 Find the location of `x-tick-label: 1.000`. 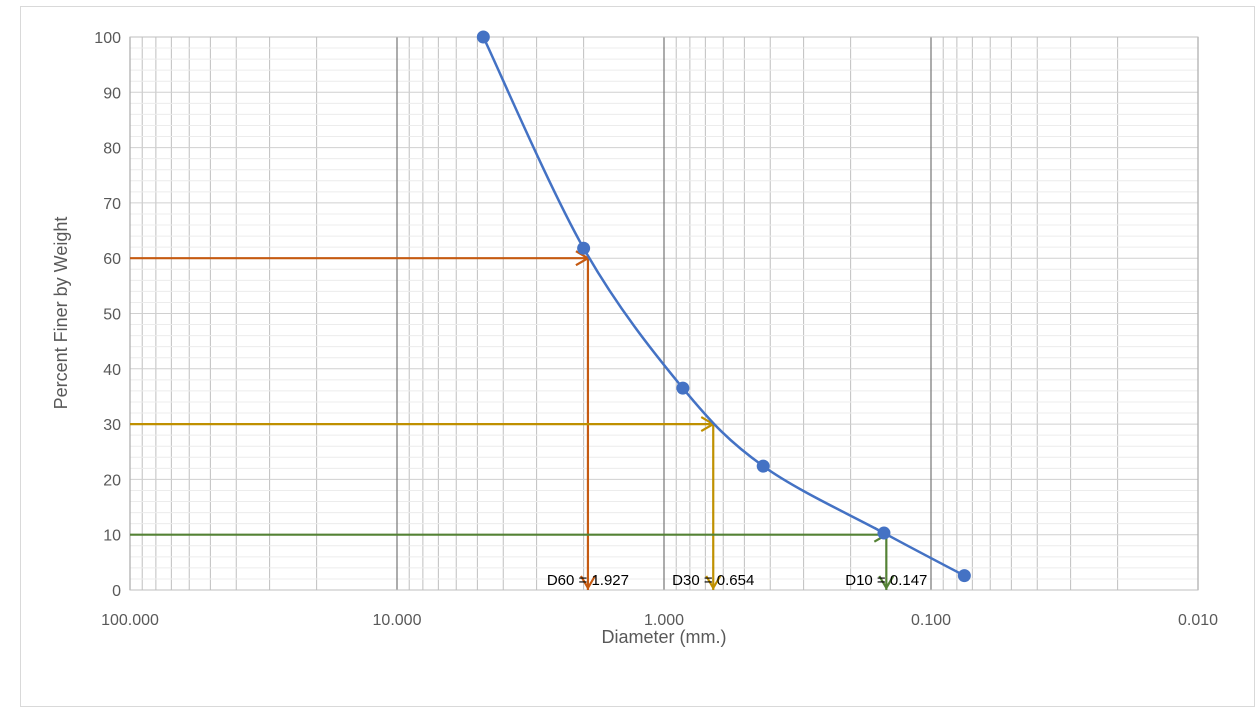

x-tick-label: 1.000 is located at coordinates (664, 620).